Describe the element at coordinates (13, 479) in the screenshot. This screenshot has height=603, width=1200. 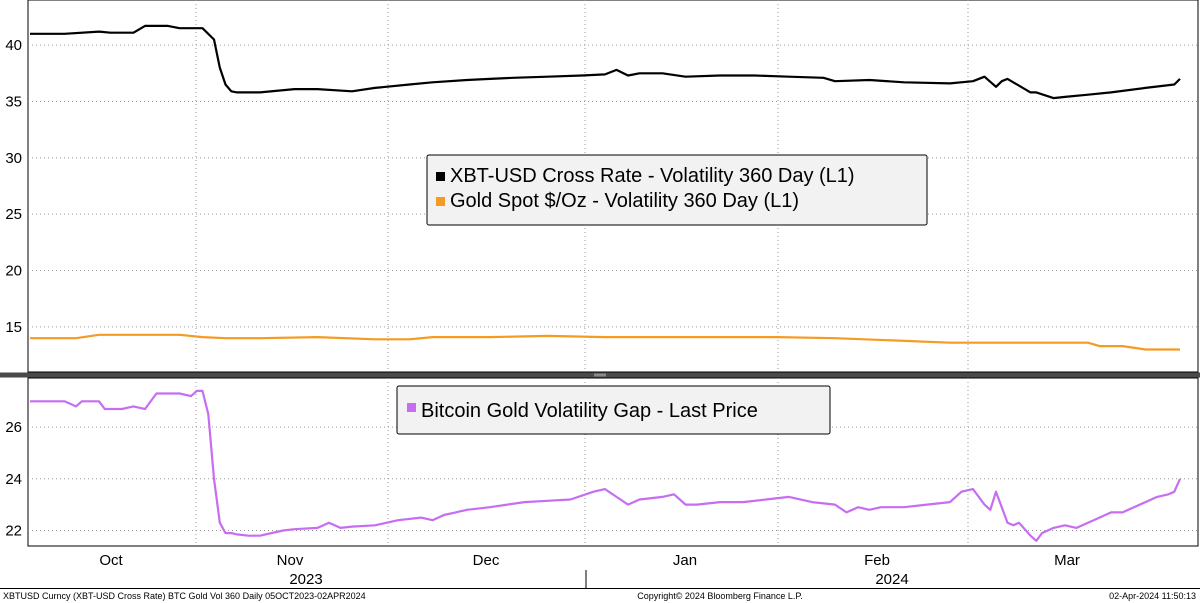
I see `y-tick-label: 24` at that location.